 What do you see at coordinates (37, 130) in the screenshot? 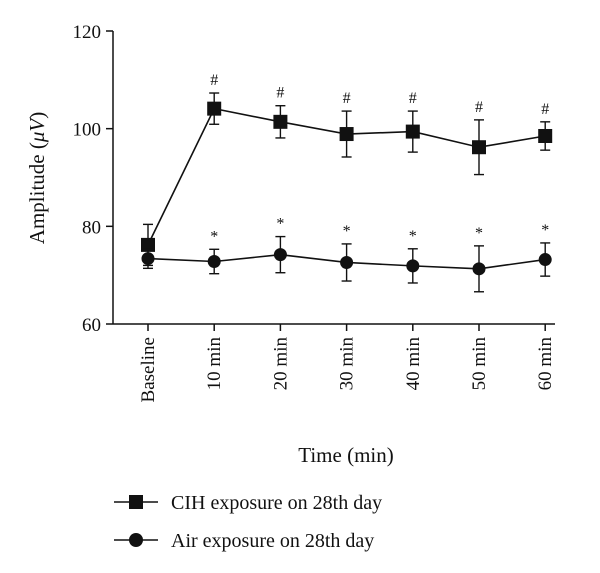
I see `y-axis-label-unit: μV` at bounding box center [37, 130].